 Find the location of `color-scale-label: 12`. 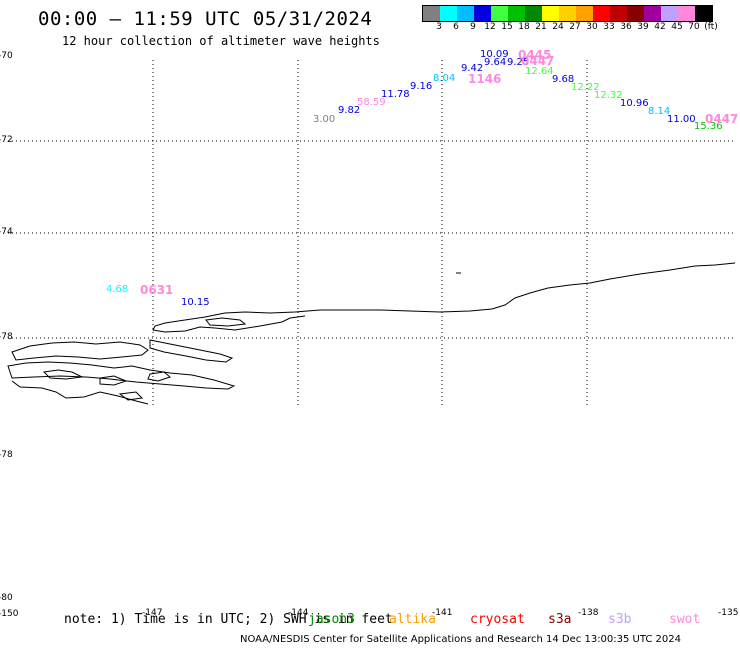

color-scale-label: 12 is located at coordinates (490, 27).